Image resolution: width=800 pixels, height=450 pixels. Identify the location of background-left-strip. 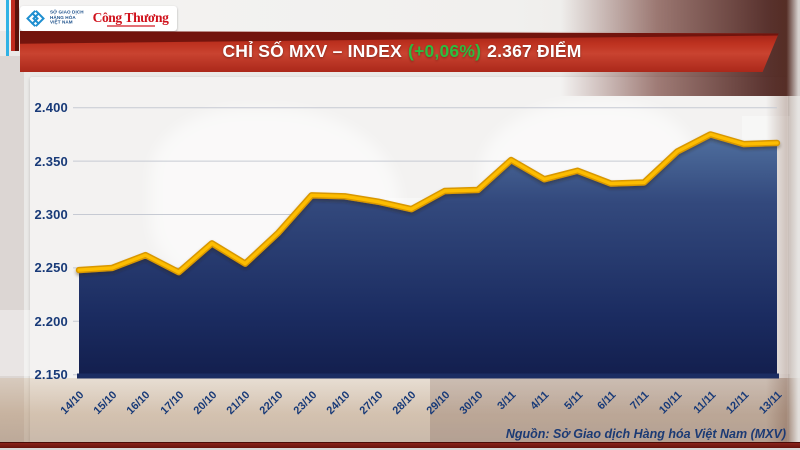
(12, 253).